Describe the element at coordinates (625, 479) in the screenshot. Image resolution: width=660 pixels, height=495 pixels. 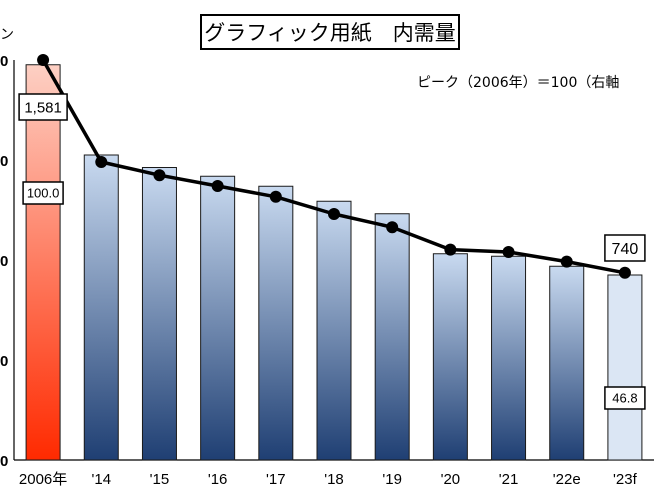
I see `x-tick-label: '23f` at that location.